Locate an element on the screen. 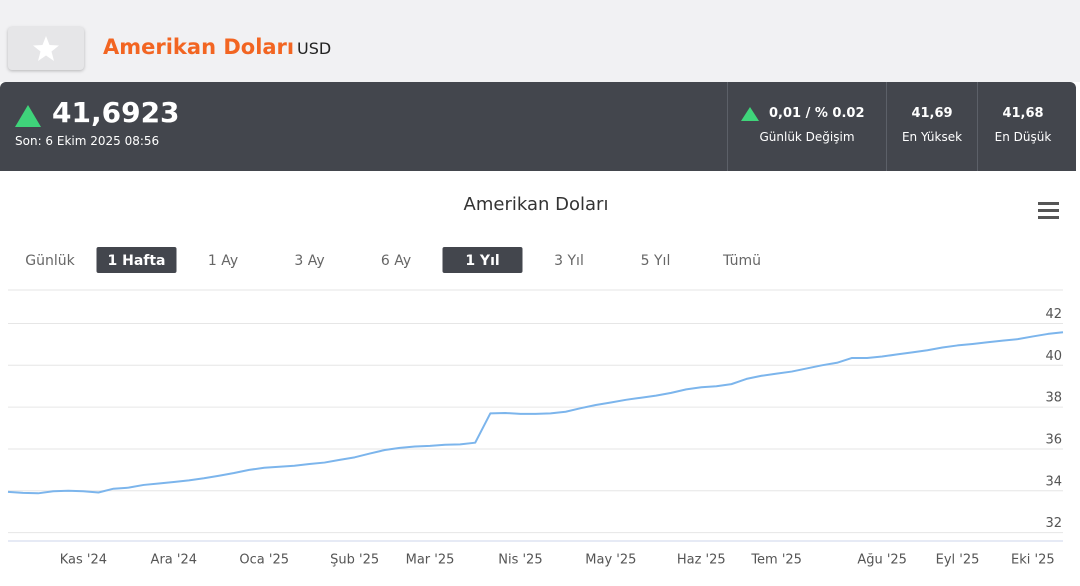  daily-change: 0,01 / % 0.02 Günlük Değişim is located at coordinates (806, 126).